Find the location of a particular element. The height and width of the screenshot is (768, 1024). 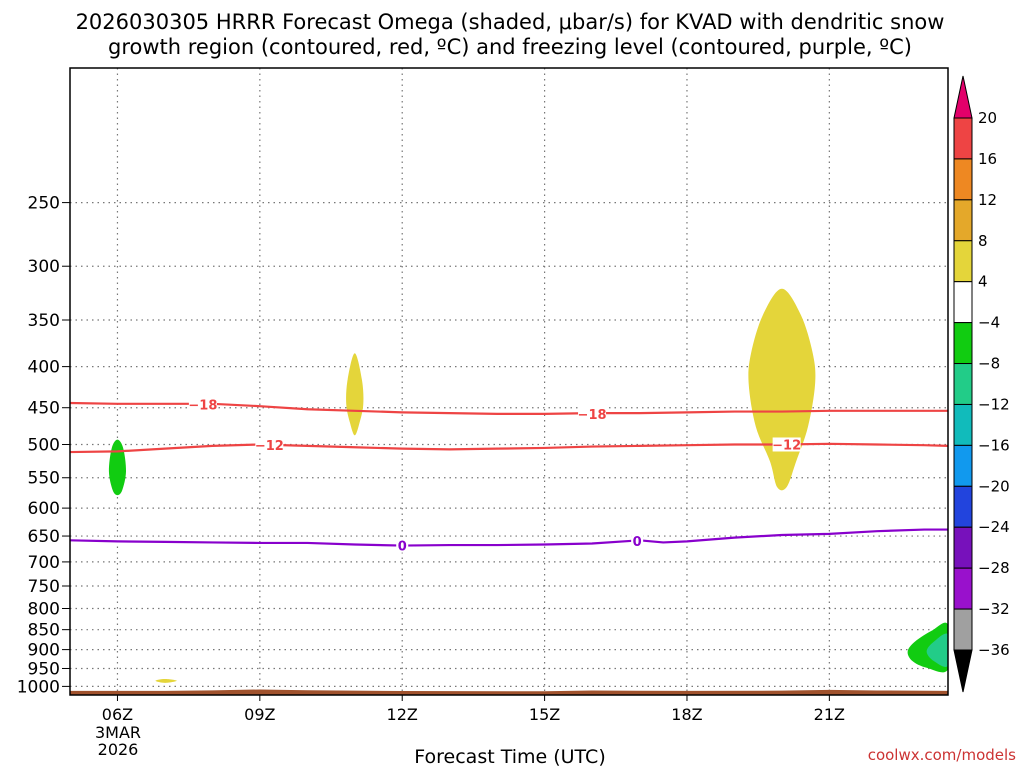

x-axis-ticks: 06Z 09Z 12Z 15Z 18Z 21Z is located at coordinates (473, 709).